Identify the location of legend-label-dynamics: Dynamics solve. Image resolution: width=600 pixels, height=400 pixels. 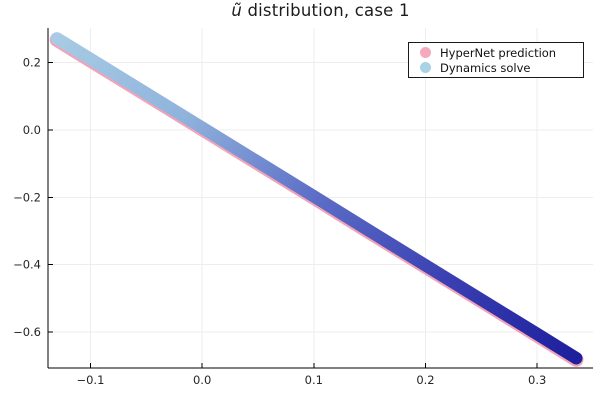
(485, 67).